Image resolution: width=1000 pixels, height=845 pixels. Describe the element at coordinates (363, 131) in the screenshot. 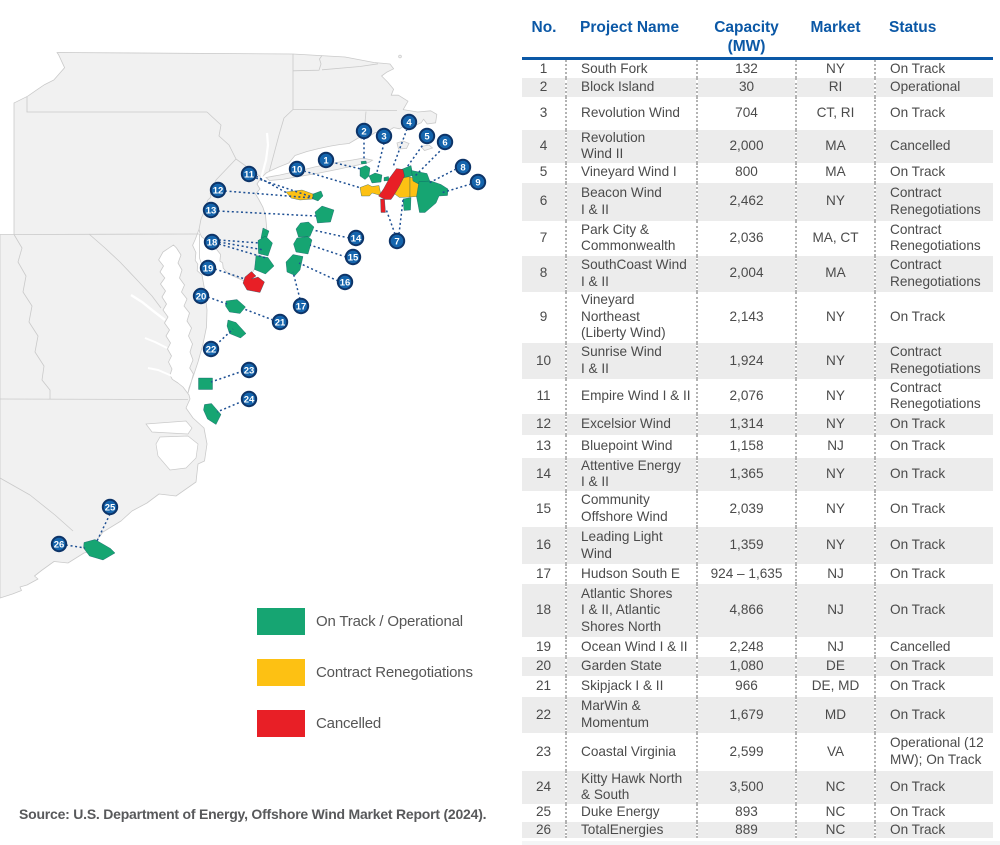

I see `svg-text: 2` at that location.